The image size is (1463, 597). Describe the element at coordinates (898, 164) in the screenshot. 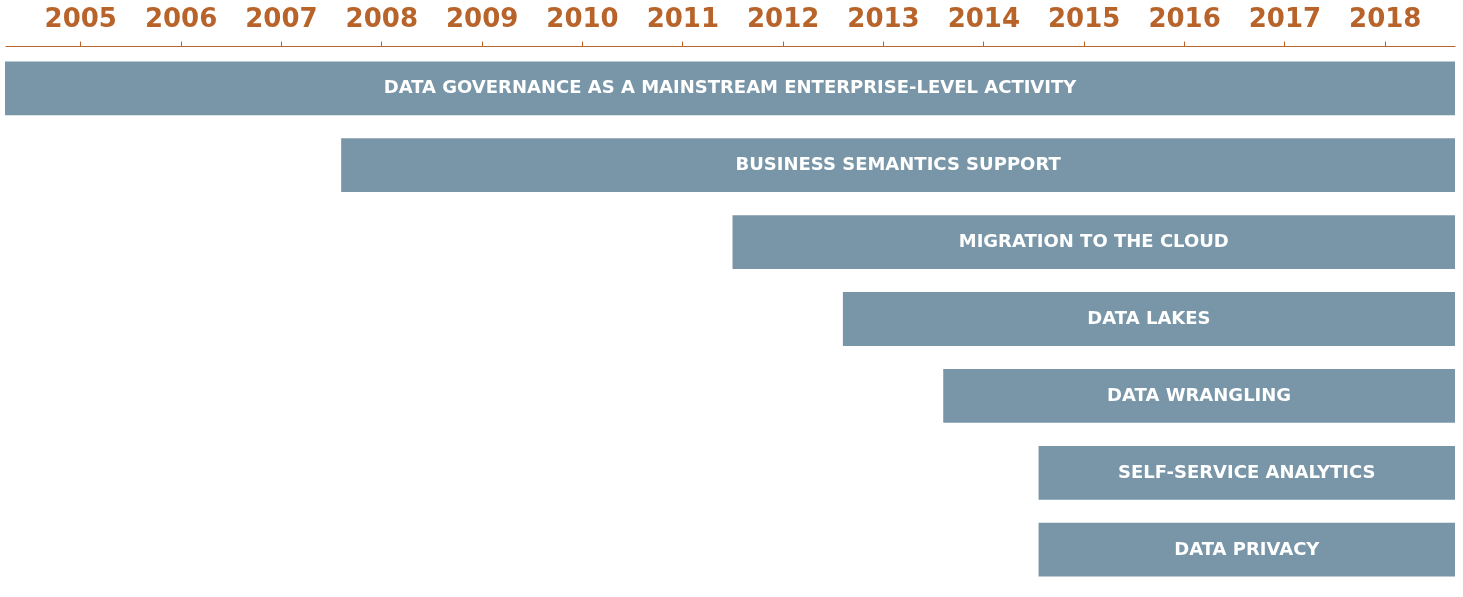

I see `y-tick-label: BUSINESS SEMANTICS SUPPORT` at that location.